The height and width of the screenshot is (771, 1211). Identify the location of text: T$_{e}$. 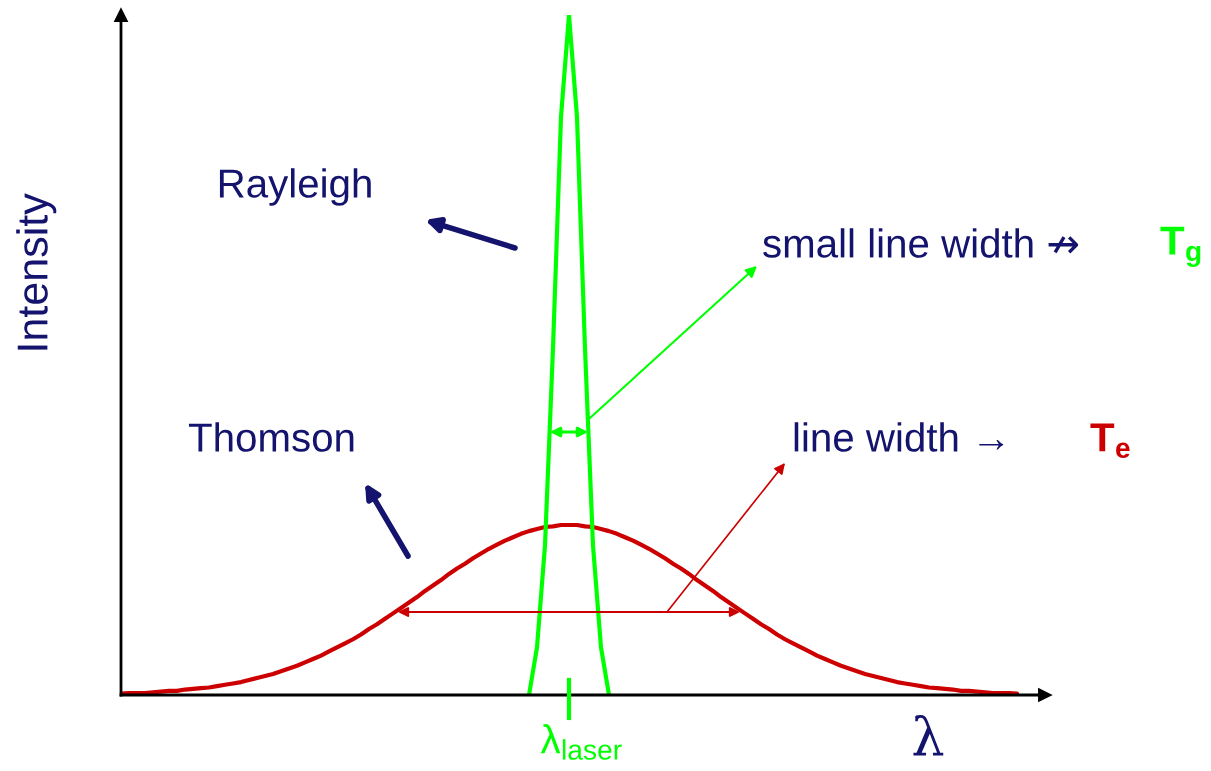
(1110, 440).